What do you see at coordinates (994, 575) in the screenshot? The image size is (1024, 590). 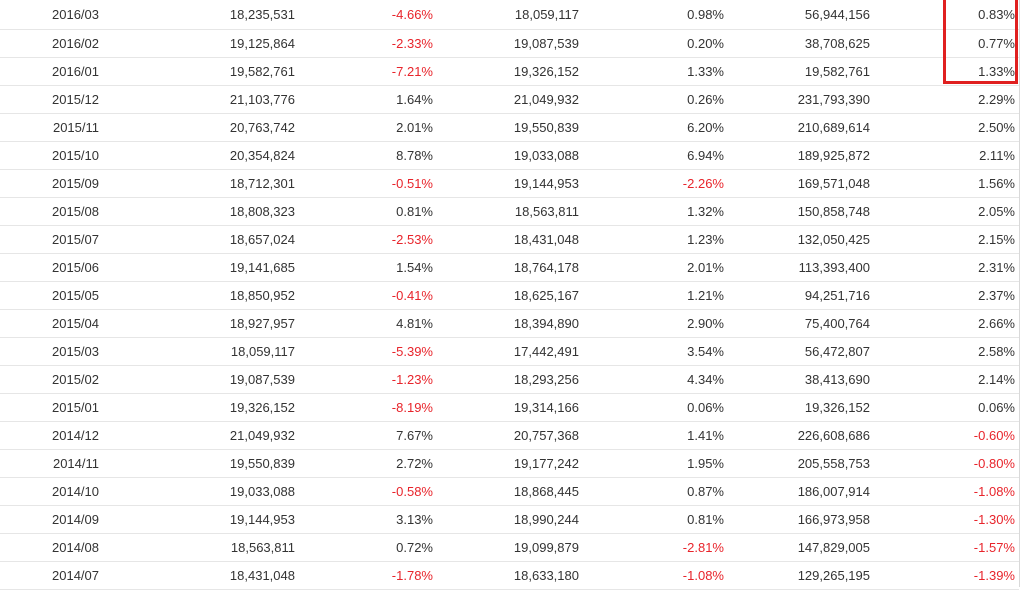 I see `cumulative-change-cell: -1.39%` at bounding box center [994, 575].